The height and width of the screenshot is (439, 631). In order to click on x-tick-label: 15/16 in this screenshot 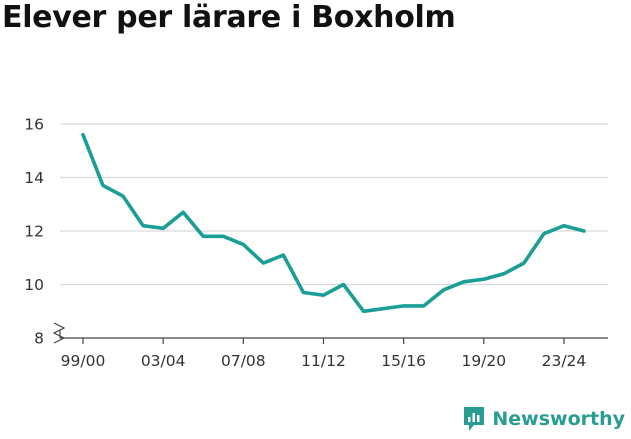, I will do `click(403, 361)`.